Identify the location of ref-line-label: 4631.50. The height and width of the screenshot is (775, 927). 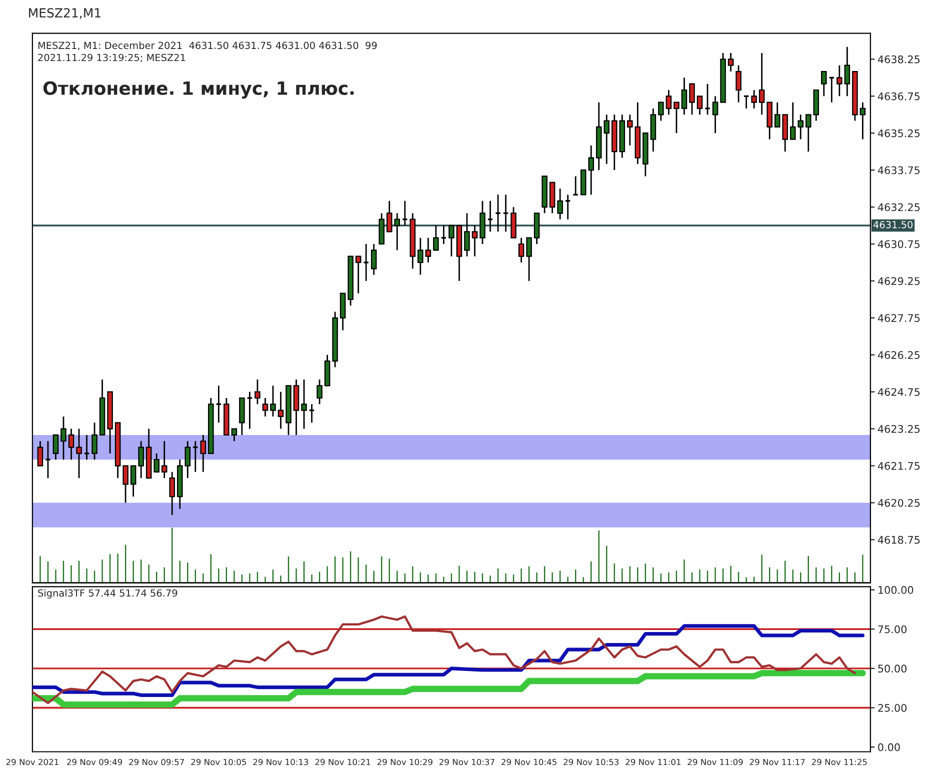
(893, 224).